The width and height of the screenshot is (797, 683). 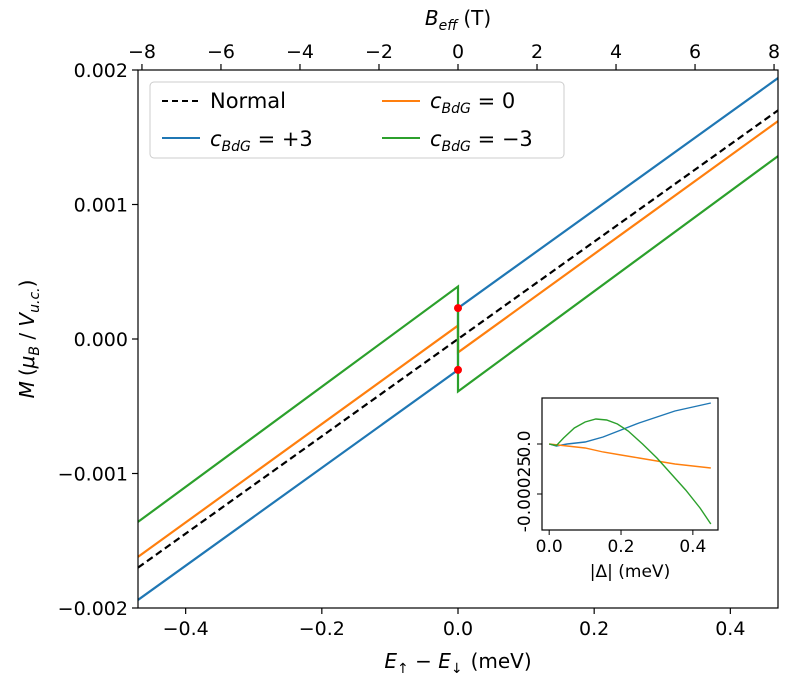 What do you see at coordinates (481, 141) in the screenshot?
I see `legend-label-cbdg-minus3: cBdG = −3` at bounding box center [481, 141].